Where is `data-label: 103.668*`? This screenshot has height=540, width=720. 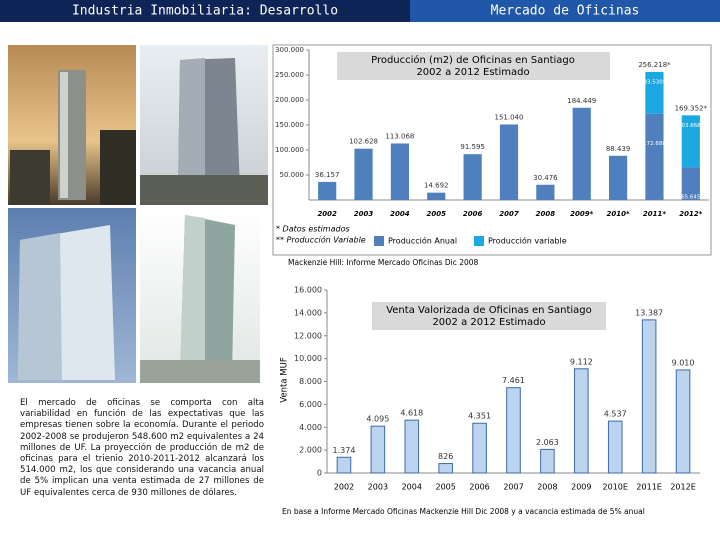
data-label: 103.668* is located at coordinates (691, 126).